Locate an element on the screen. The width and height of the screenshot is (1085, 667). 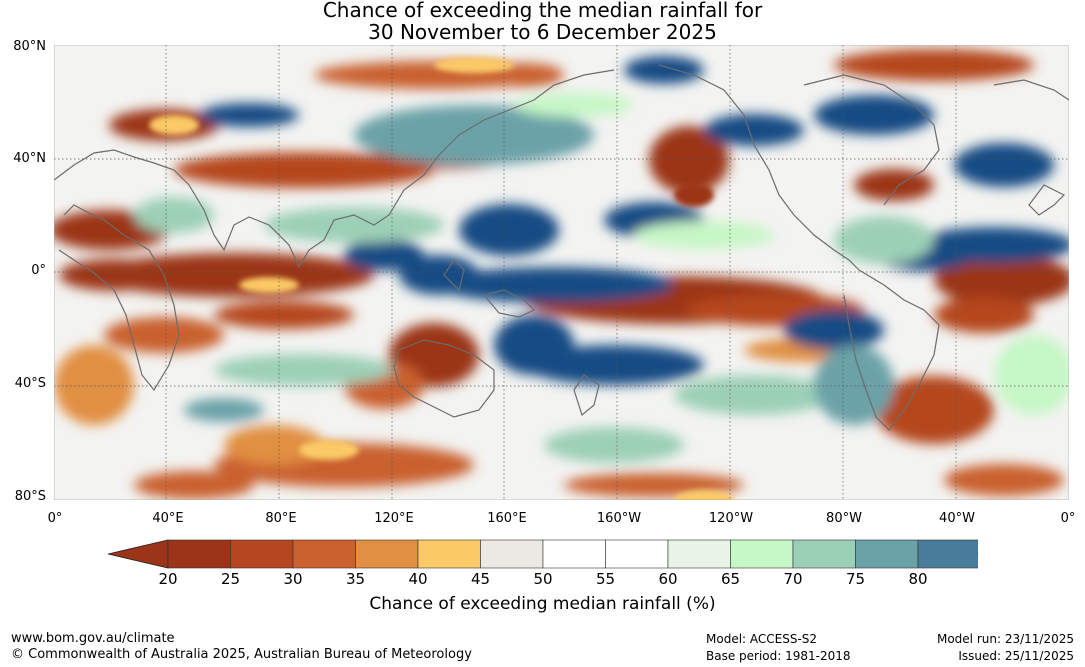
footer-issued: Issued: 25/11/2025 is located at coordinates (1016, 656).